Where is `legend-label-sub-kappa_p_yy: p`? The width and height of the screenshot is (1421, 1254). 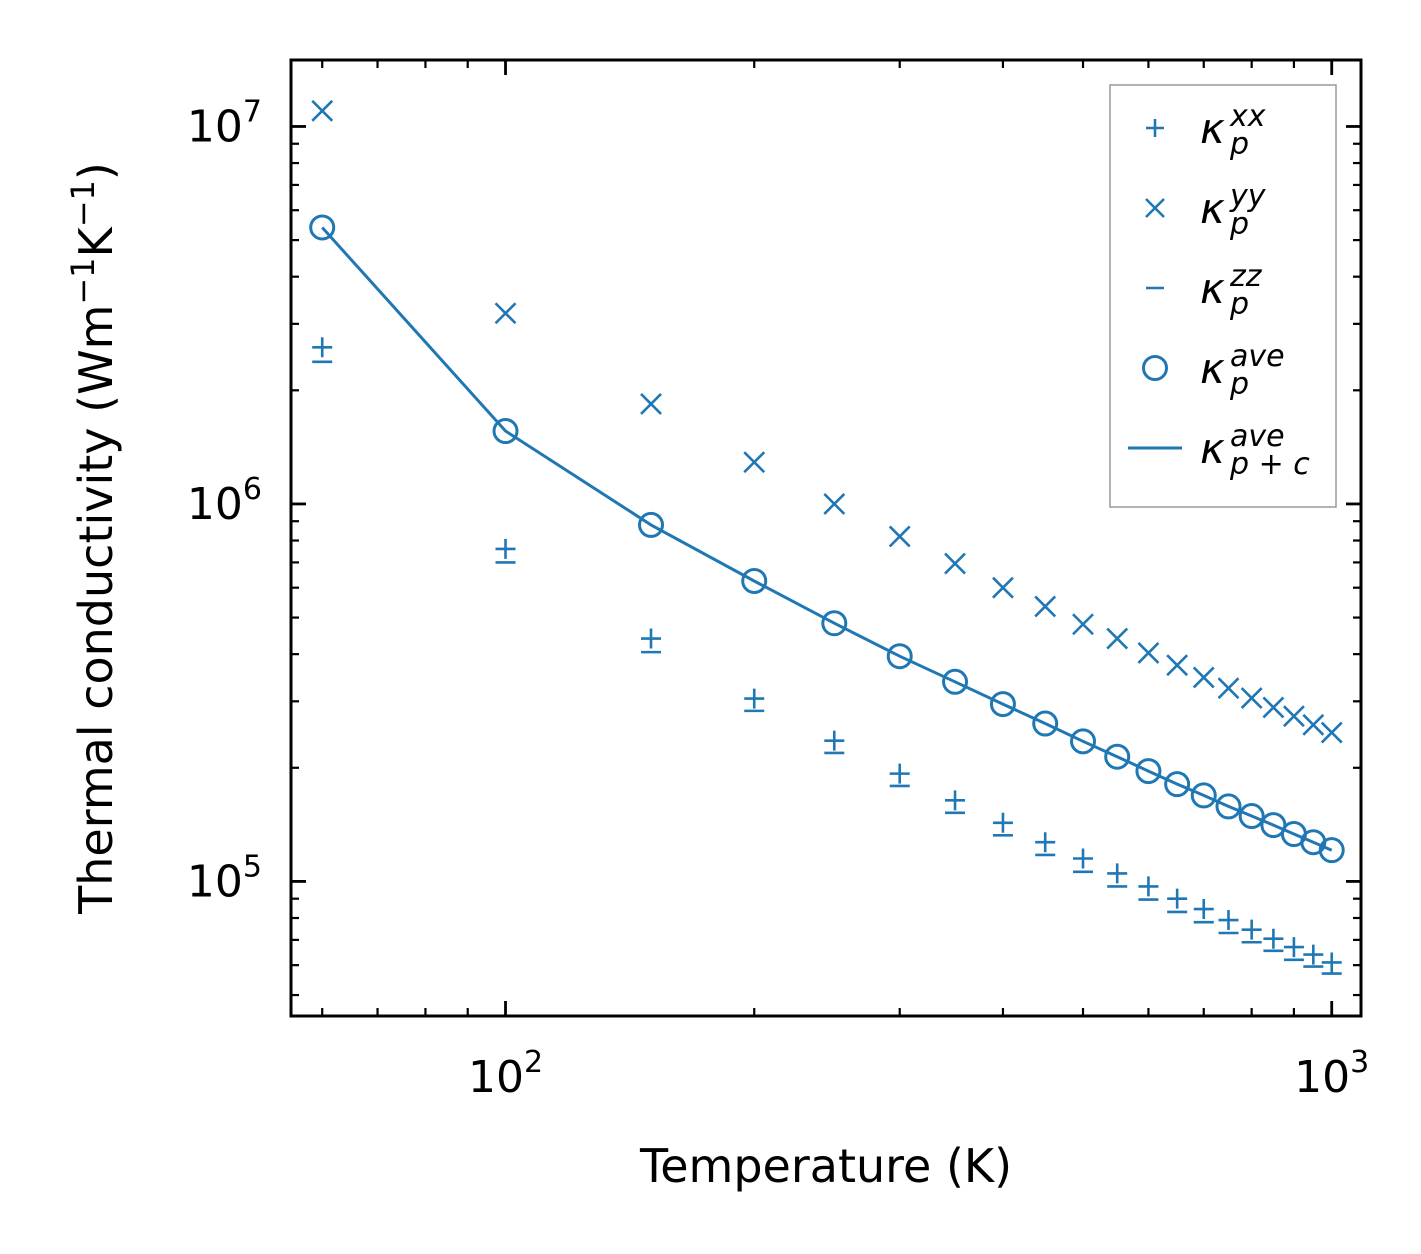
legend-label-sub-kappa_p_yy: p is located at coordinates (1239, 224).